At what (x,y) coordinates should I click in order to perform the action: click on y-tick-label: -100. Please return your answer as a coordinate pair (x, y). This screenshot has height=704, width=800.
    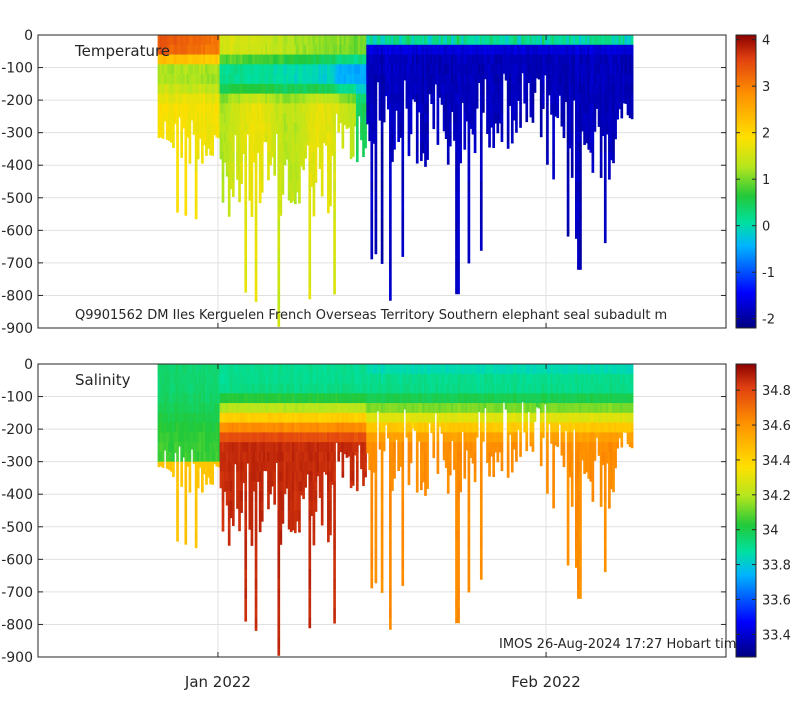
    Looking at the image, I should click on (17, 69).